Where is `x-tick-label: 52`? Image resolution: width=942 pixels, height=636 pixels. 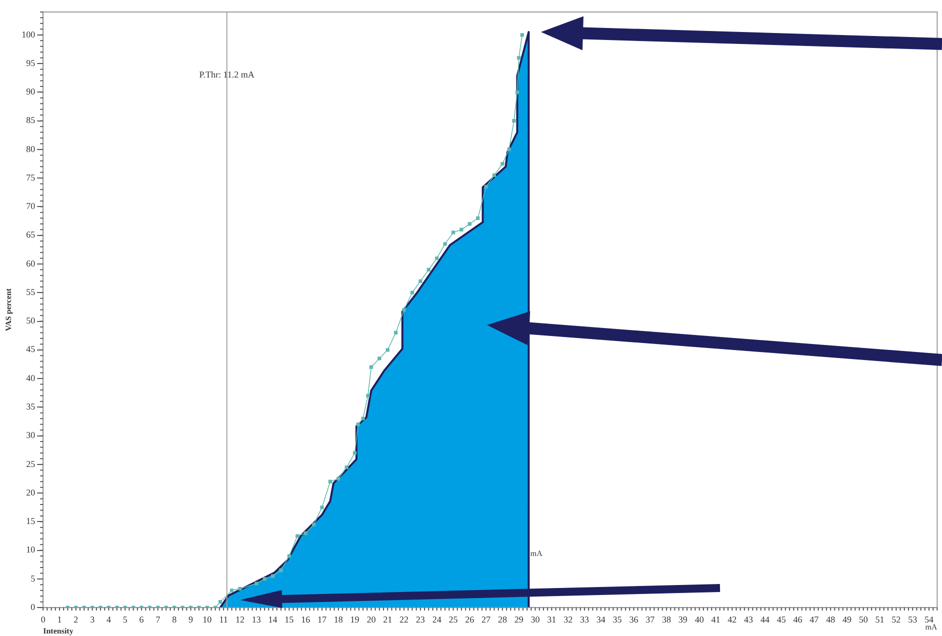
x-tick-label: 52 is located at coordinates (896, 619).